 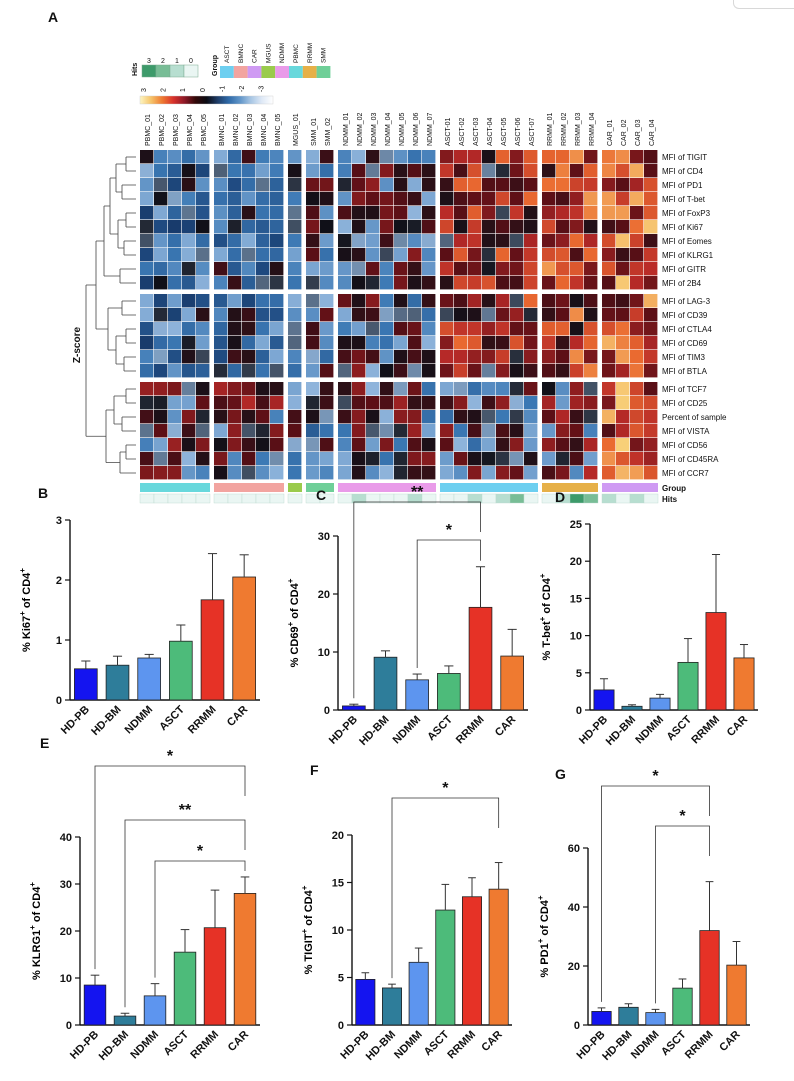 I want to click on y-tick-label: 15, so click(x=338, y=884).